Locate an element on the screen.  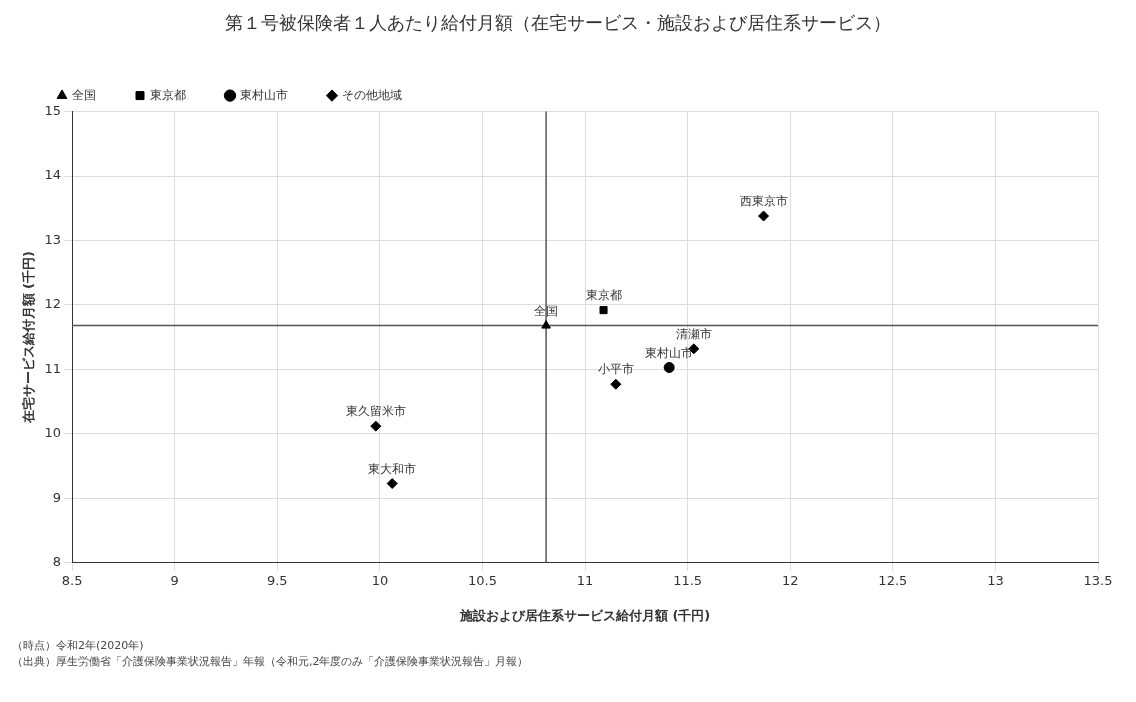
x-tick-label: 12 is located at coordinates (790, 580).